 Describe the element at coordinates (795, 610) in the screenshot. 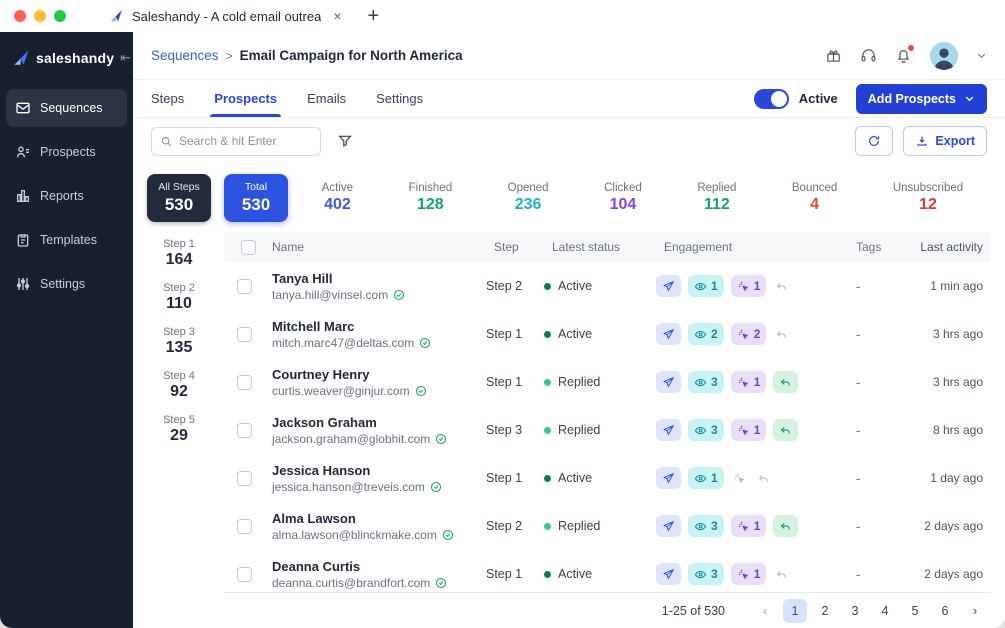

I see `page-button-1: 1` at that location.